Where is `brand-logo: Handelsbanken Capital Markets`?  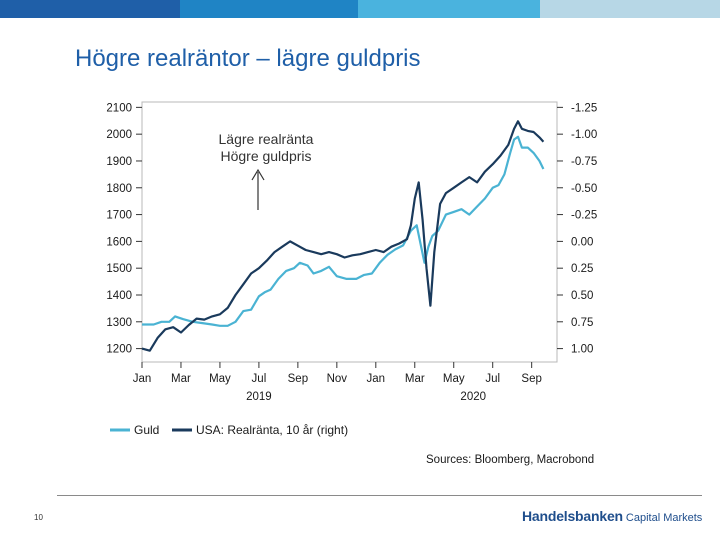 brand-logo: Handelsbanken Capital Markets is located at coordinates (612, 517).